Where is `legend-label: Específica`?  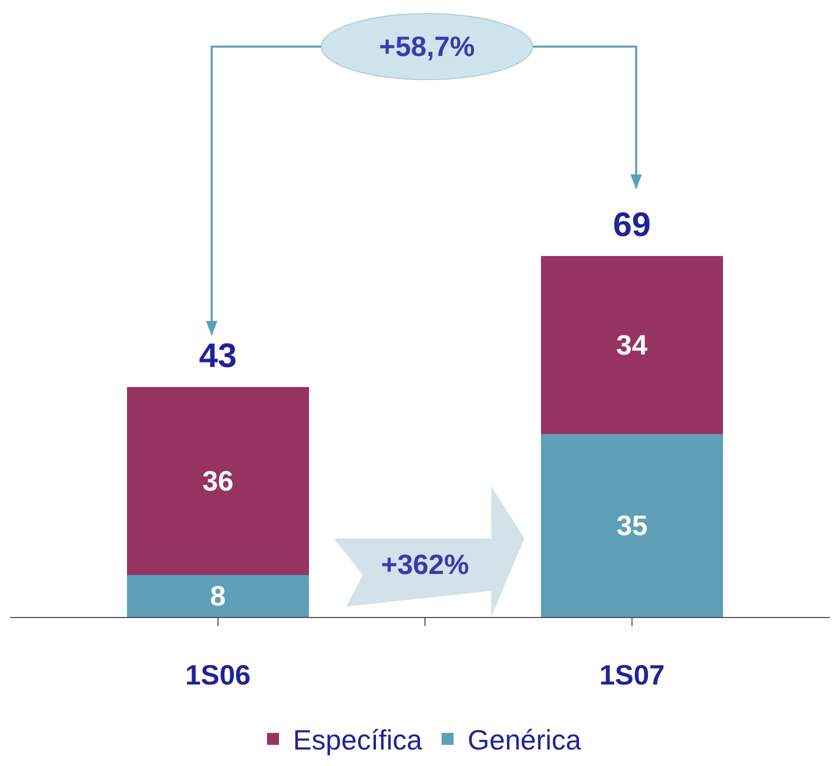 legend-label: Específica is located at coordinates (358, 740).